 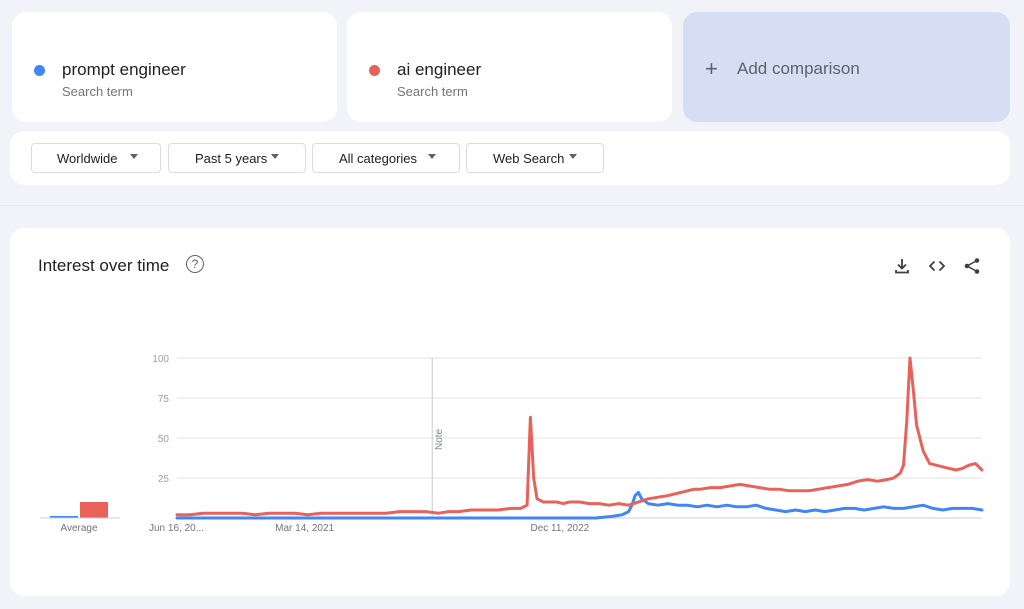 I want to click on y-tick-label: 75, so click(x=164, y=399).